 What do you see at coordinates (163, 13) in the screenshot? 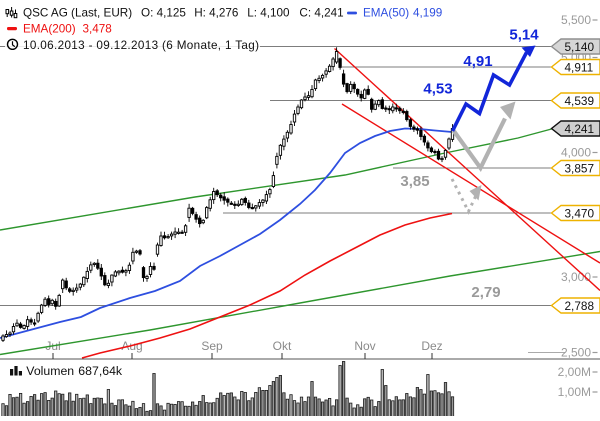
I see `svg-text: O: 4,125` at bounding box center [163, 13].